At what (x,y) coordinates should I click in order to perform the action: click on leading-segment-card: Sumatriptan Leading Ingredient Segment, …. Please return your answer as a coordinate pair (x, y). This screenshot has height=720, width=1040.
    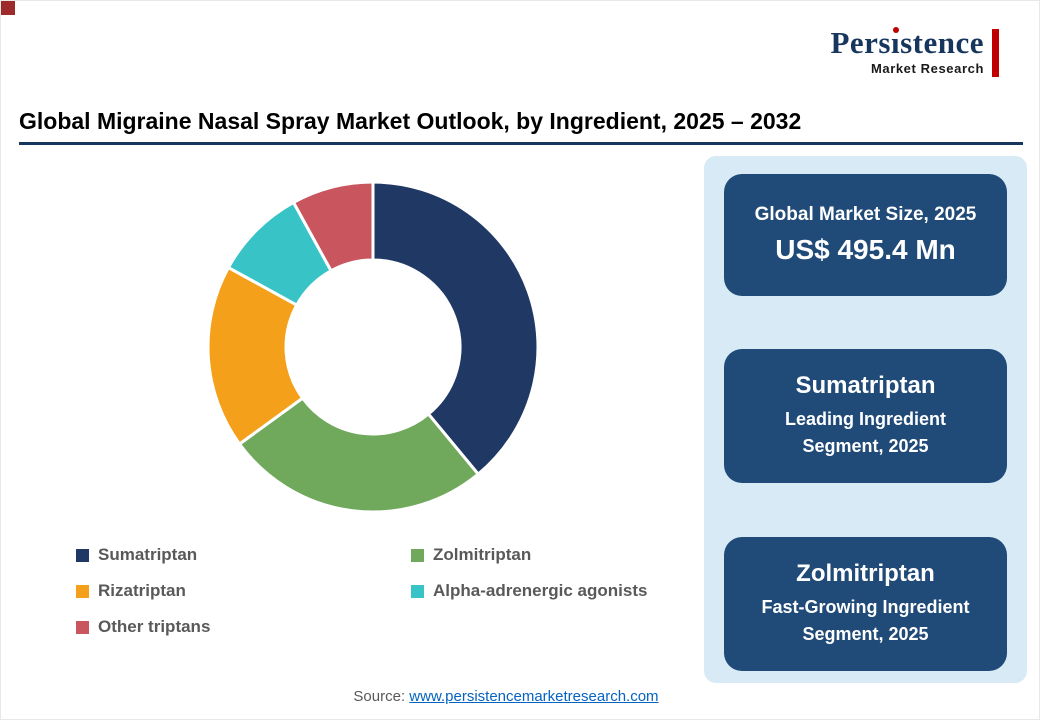
    Looking at the image, I should click on (865, 416).